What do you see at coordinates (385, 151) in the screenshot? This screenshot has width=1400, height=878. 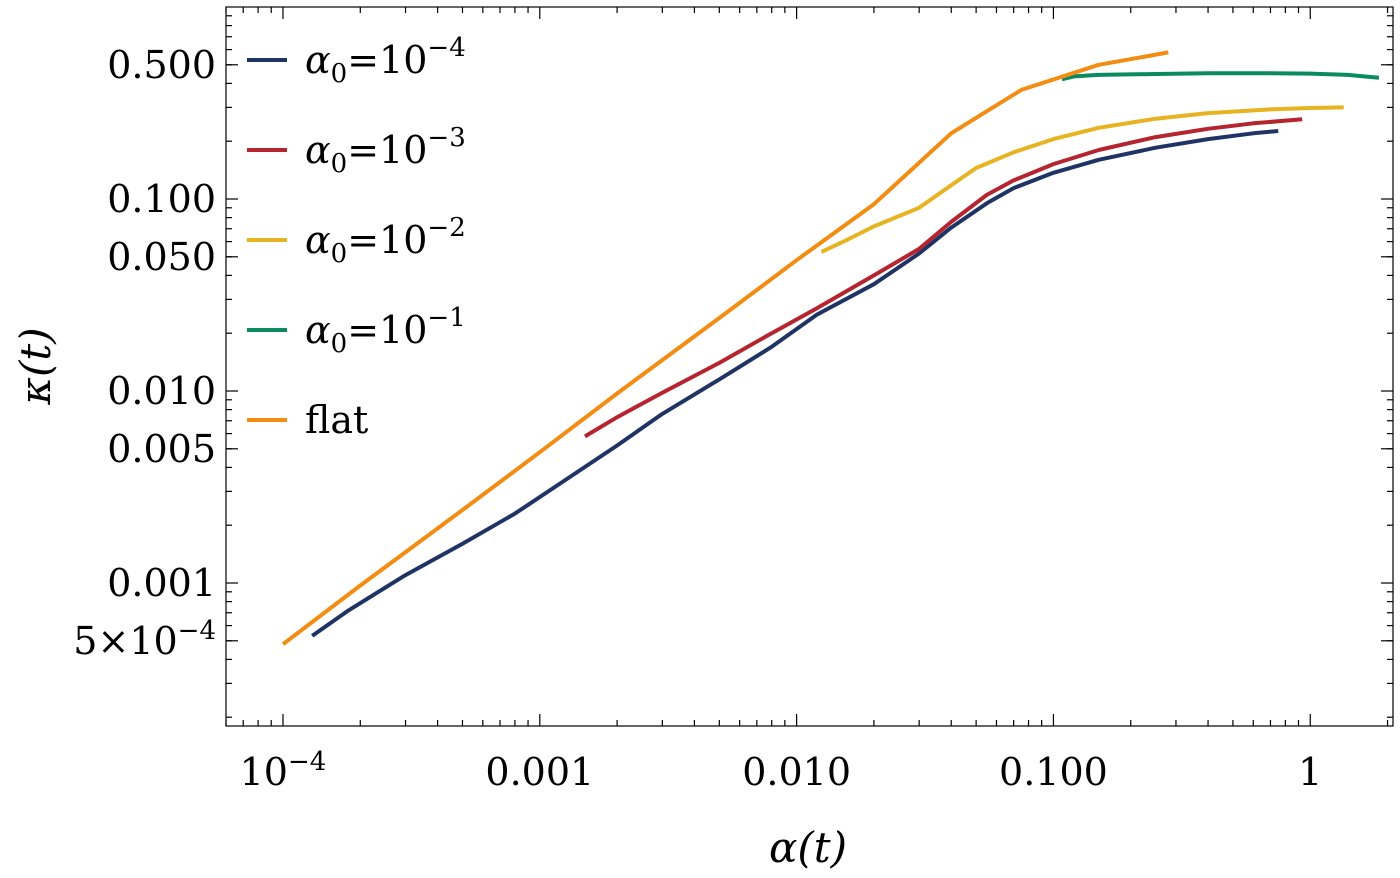 I see `legend-label-a3: α0=10−3` at bounding box center [385, 151].